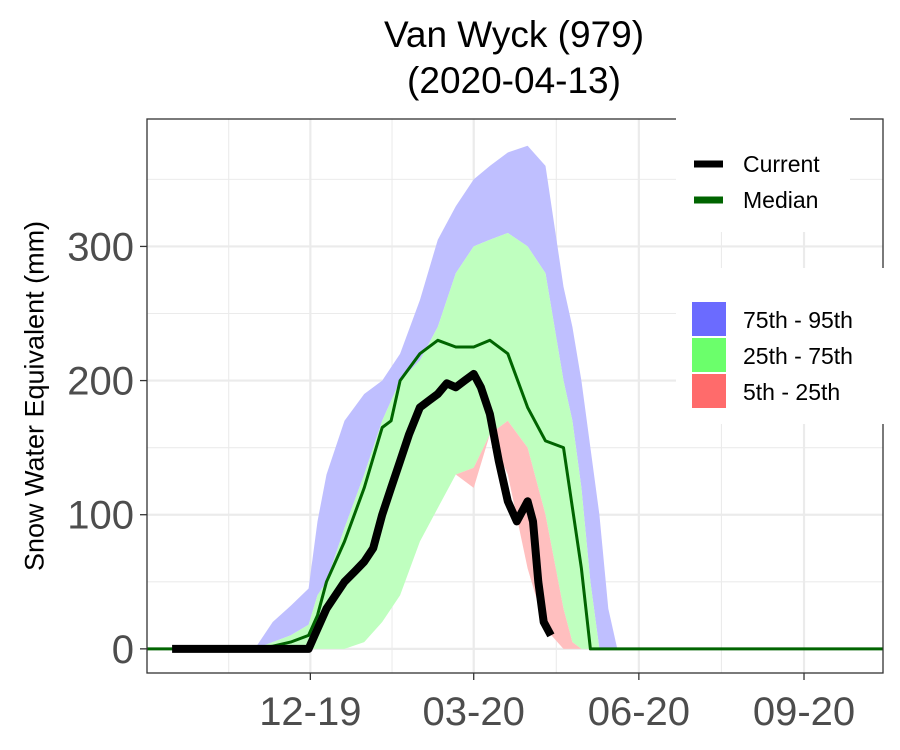  What do you see at coordinates (639, 712) in the screenshot?
I see `x-tick-label: 06-20` at bounding box center [639, 712].